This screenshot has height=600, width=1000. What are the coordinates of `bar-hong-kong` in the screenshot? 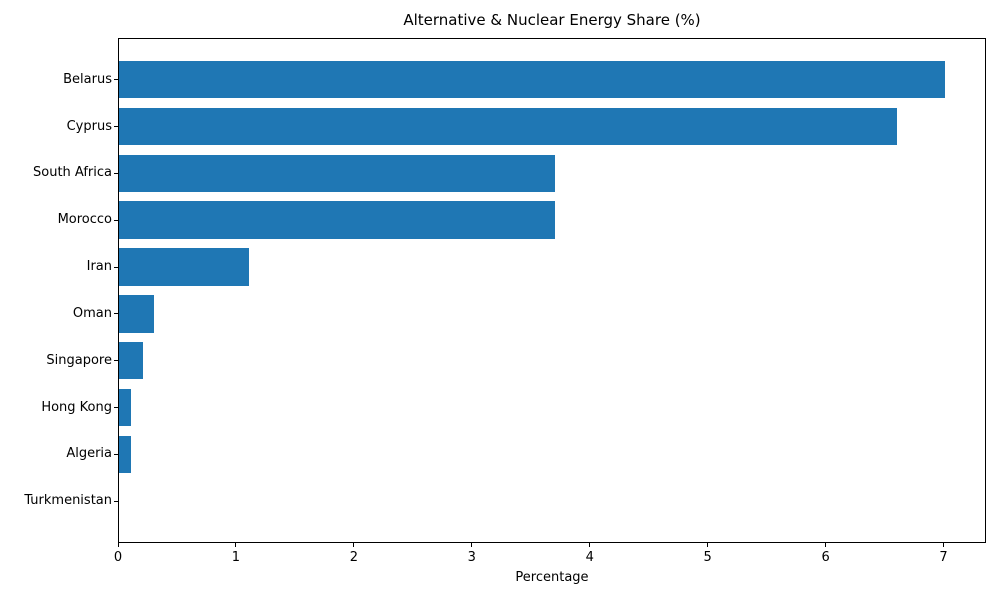 It's located at (125, 407).